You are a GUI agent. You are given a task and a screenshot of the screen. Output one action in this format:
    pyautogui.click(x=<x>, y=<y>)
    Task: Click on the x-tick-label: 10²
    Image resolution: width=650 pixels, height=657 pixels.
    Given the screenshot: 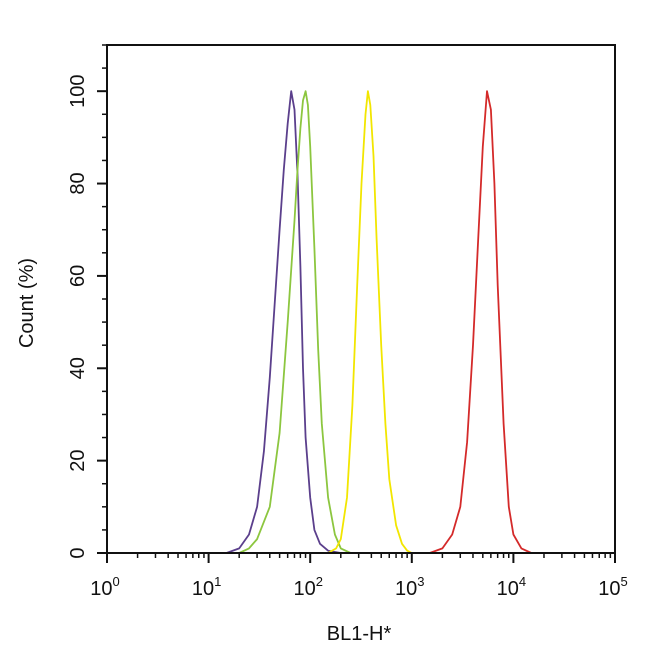 What is the action you would take?
    pyautogui.click(x=307, y=587)
    